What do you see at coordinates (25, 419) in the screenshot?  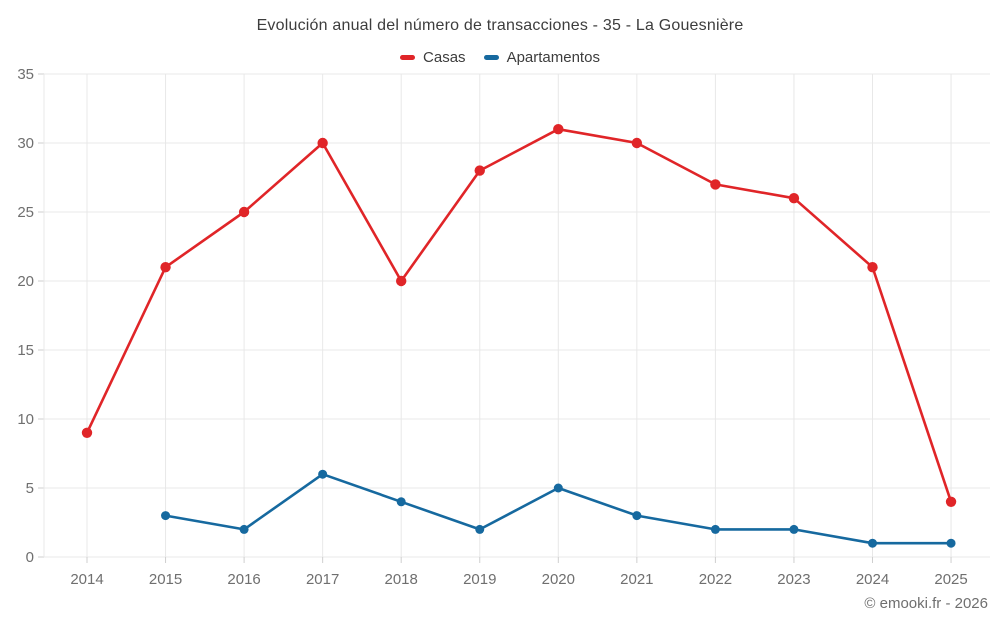 I see `svg-text: 10` at bounding box center [25, 419].